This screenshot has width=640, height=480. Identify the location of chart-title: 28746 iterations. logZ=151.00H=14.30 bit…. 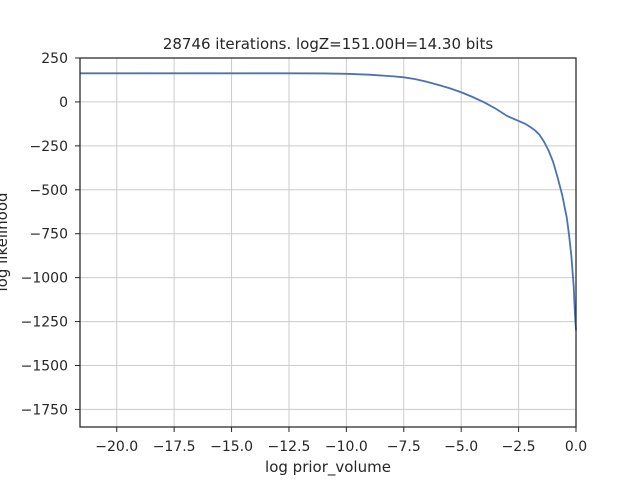
(328, 44).